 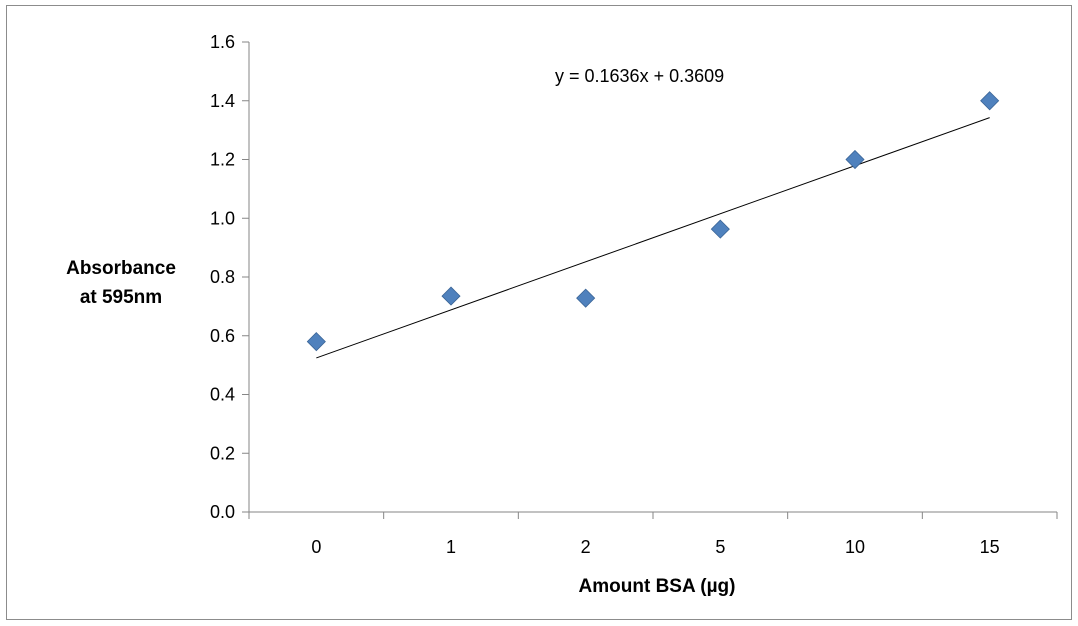 What do you see at coordinates (222, 42) in the screenshot?
I see `y-tick-label: 1.6` at bounding box center [222, 42].